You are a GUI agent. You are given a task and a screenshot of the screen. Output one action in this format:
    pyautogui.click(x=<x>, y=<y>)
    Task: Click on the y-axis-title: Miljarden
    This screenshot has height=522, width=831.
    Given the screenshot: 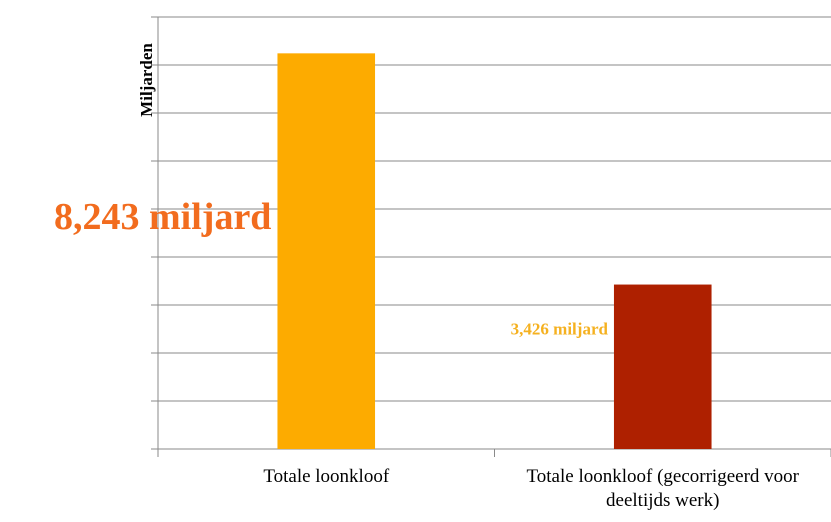 What is the action you would take?
    pyautogui.click(x=146, y=80)
    